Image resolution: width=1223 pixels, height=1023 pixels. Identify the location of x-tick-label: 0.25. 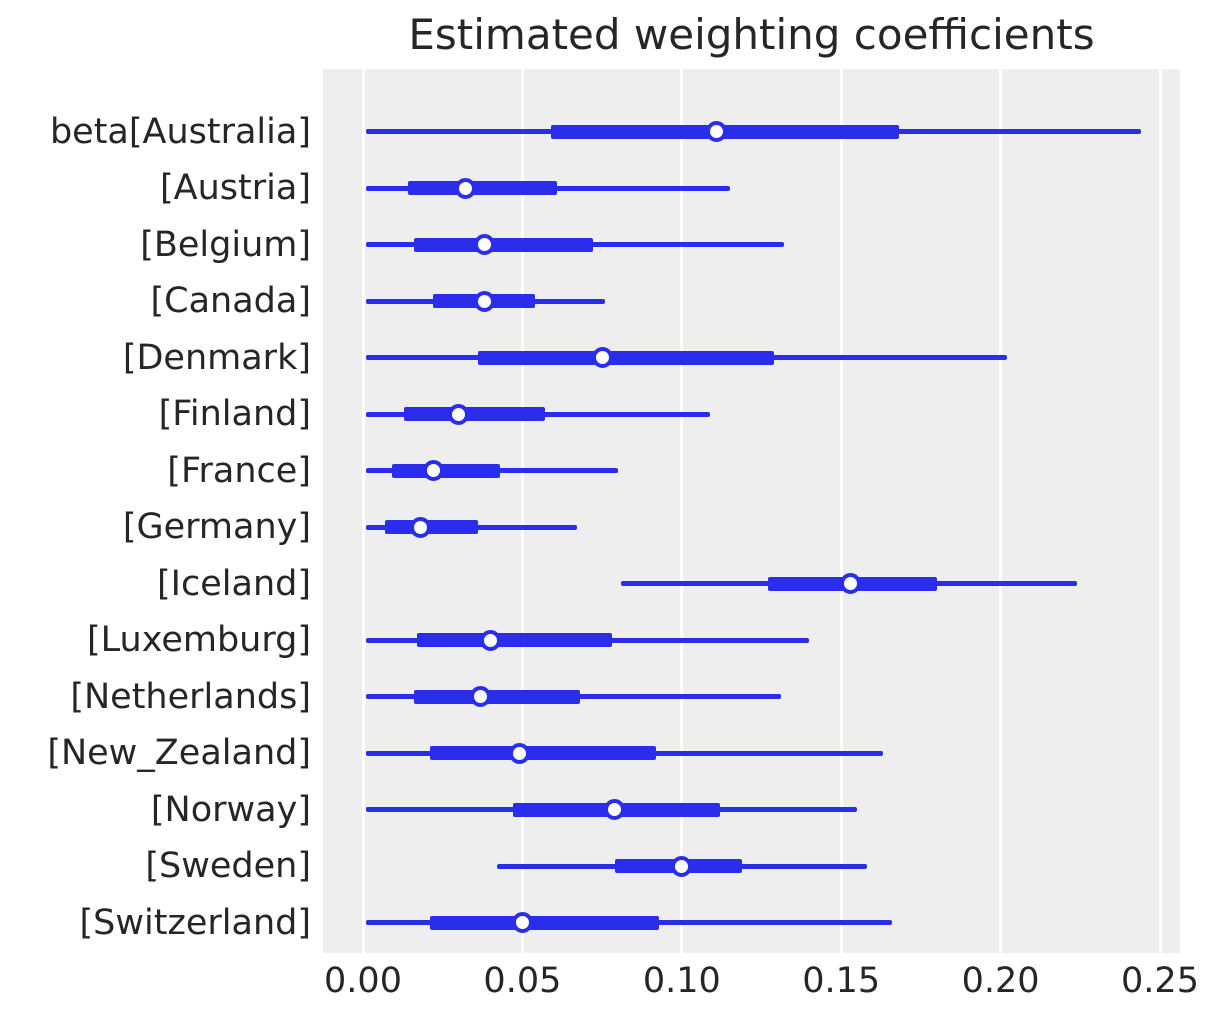
(1160, 981).